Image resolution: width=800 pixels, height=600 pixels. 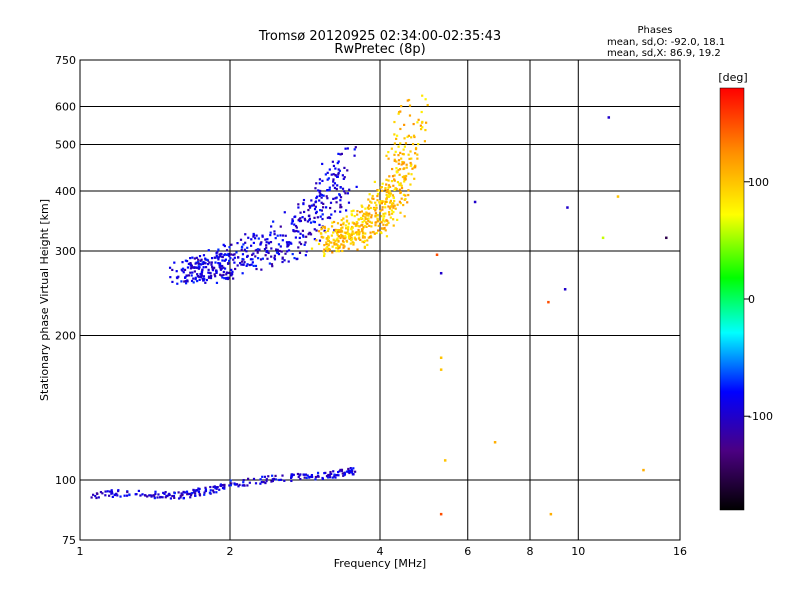 What do you see at coordinates (65, 107) in the screenshot?
I see `y-tick-label: 600` at bounding box center [65, 107].